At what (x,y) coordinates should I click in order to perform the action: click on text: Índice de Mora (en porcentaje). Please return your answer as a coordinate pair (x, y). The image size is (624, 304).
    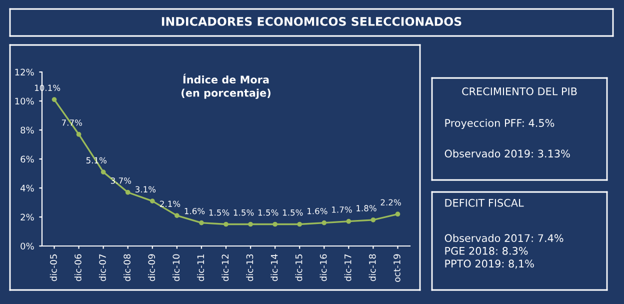
    Looking at the image, I should click on (226, 86).